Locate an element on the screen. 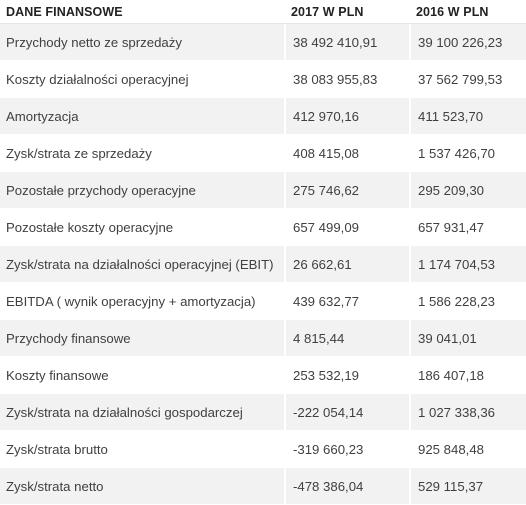  table-row: Przychody finansowe 4 815,44 39 041,01 is located at coordinates (263, 338).